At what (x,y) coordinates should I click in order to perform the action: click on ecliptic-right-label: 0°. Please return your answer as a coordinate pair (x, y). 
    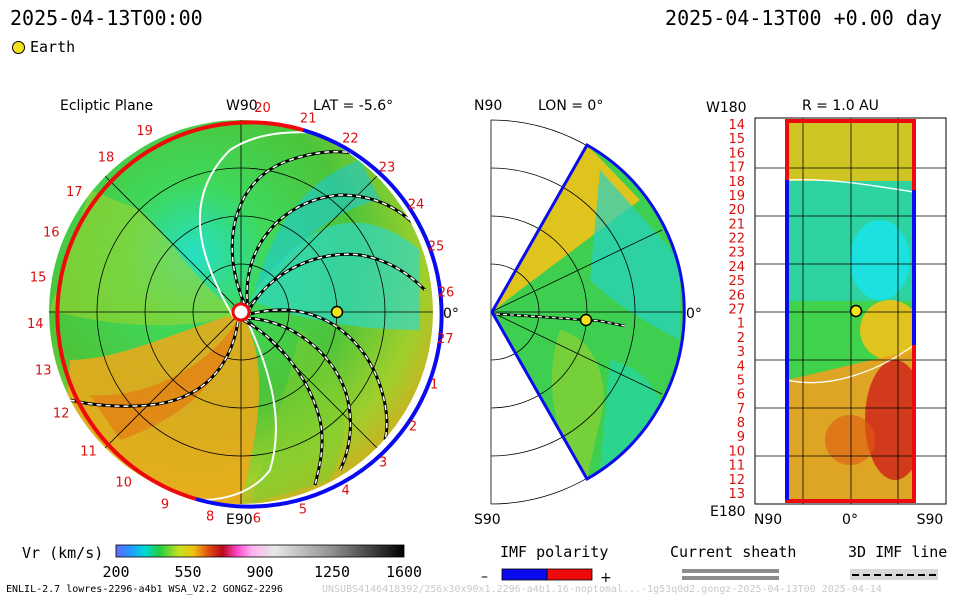
    Looking at the image, I should click on (451, 314).